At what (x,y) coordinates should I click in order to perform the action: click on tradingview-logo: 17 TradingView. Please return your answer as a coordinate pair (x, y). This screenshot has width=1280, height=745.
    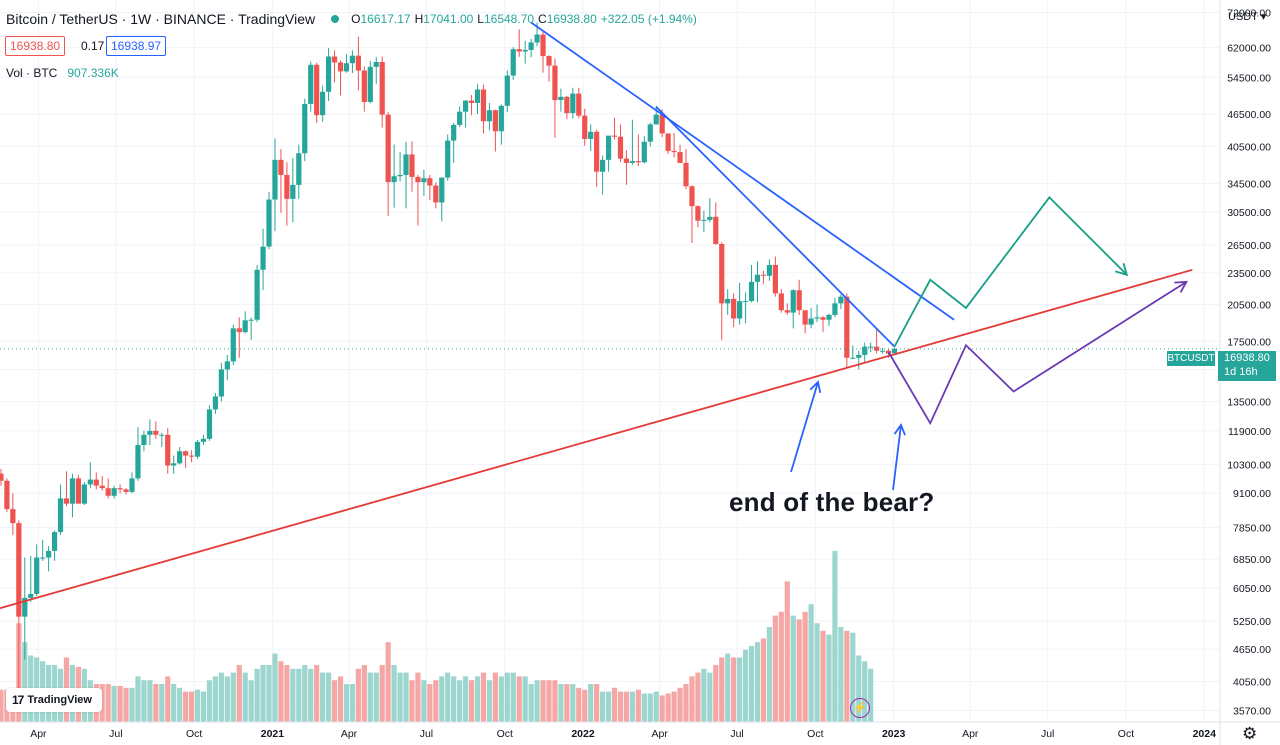
    Looking at the image, I should click on (54, 700).